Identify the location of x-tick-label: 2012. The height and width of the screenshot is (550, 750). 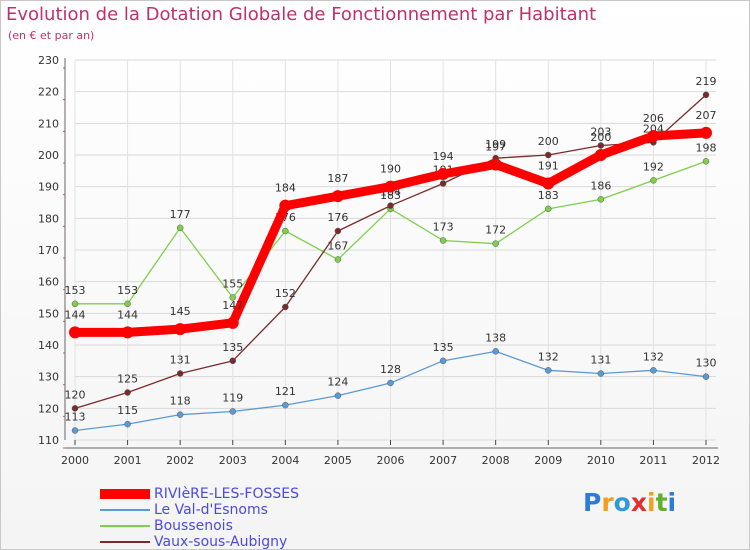
(706, 460).